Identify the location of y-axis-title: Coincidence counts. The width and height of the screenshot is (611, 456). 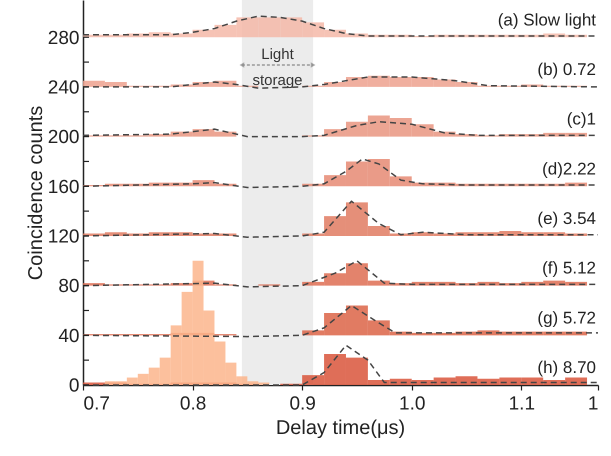
(35, 193).